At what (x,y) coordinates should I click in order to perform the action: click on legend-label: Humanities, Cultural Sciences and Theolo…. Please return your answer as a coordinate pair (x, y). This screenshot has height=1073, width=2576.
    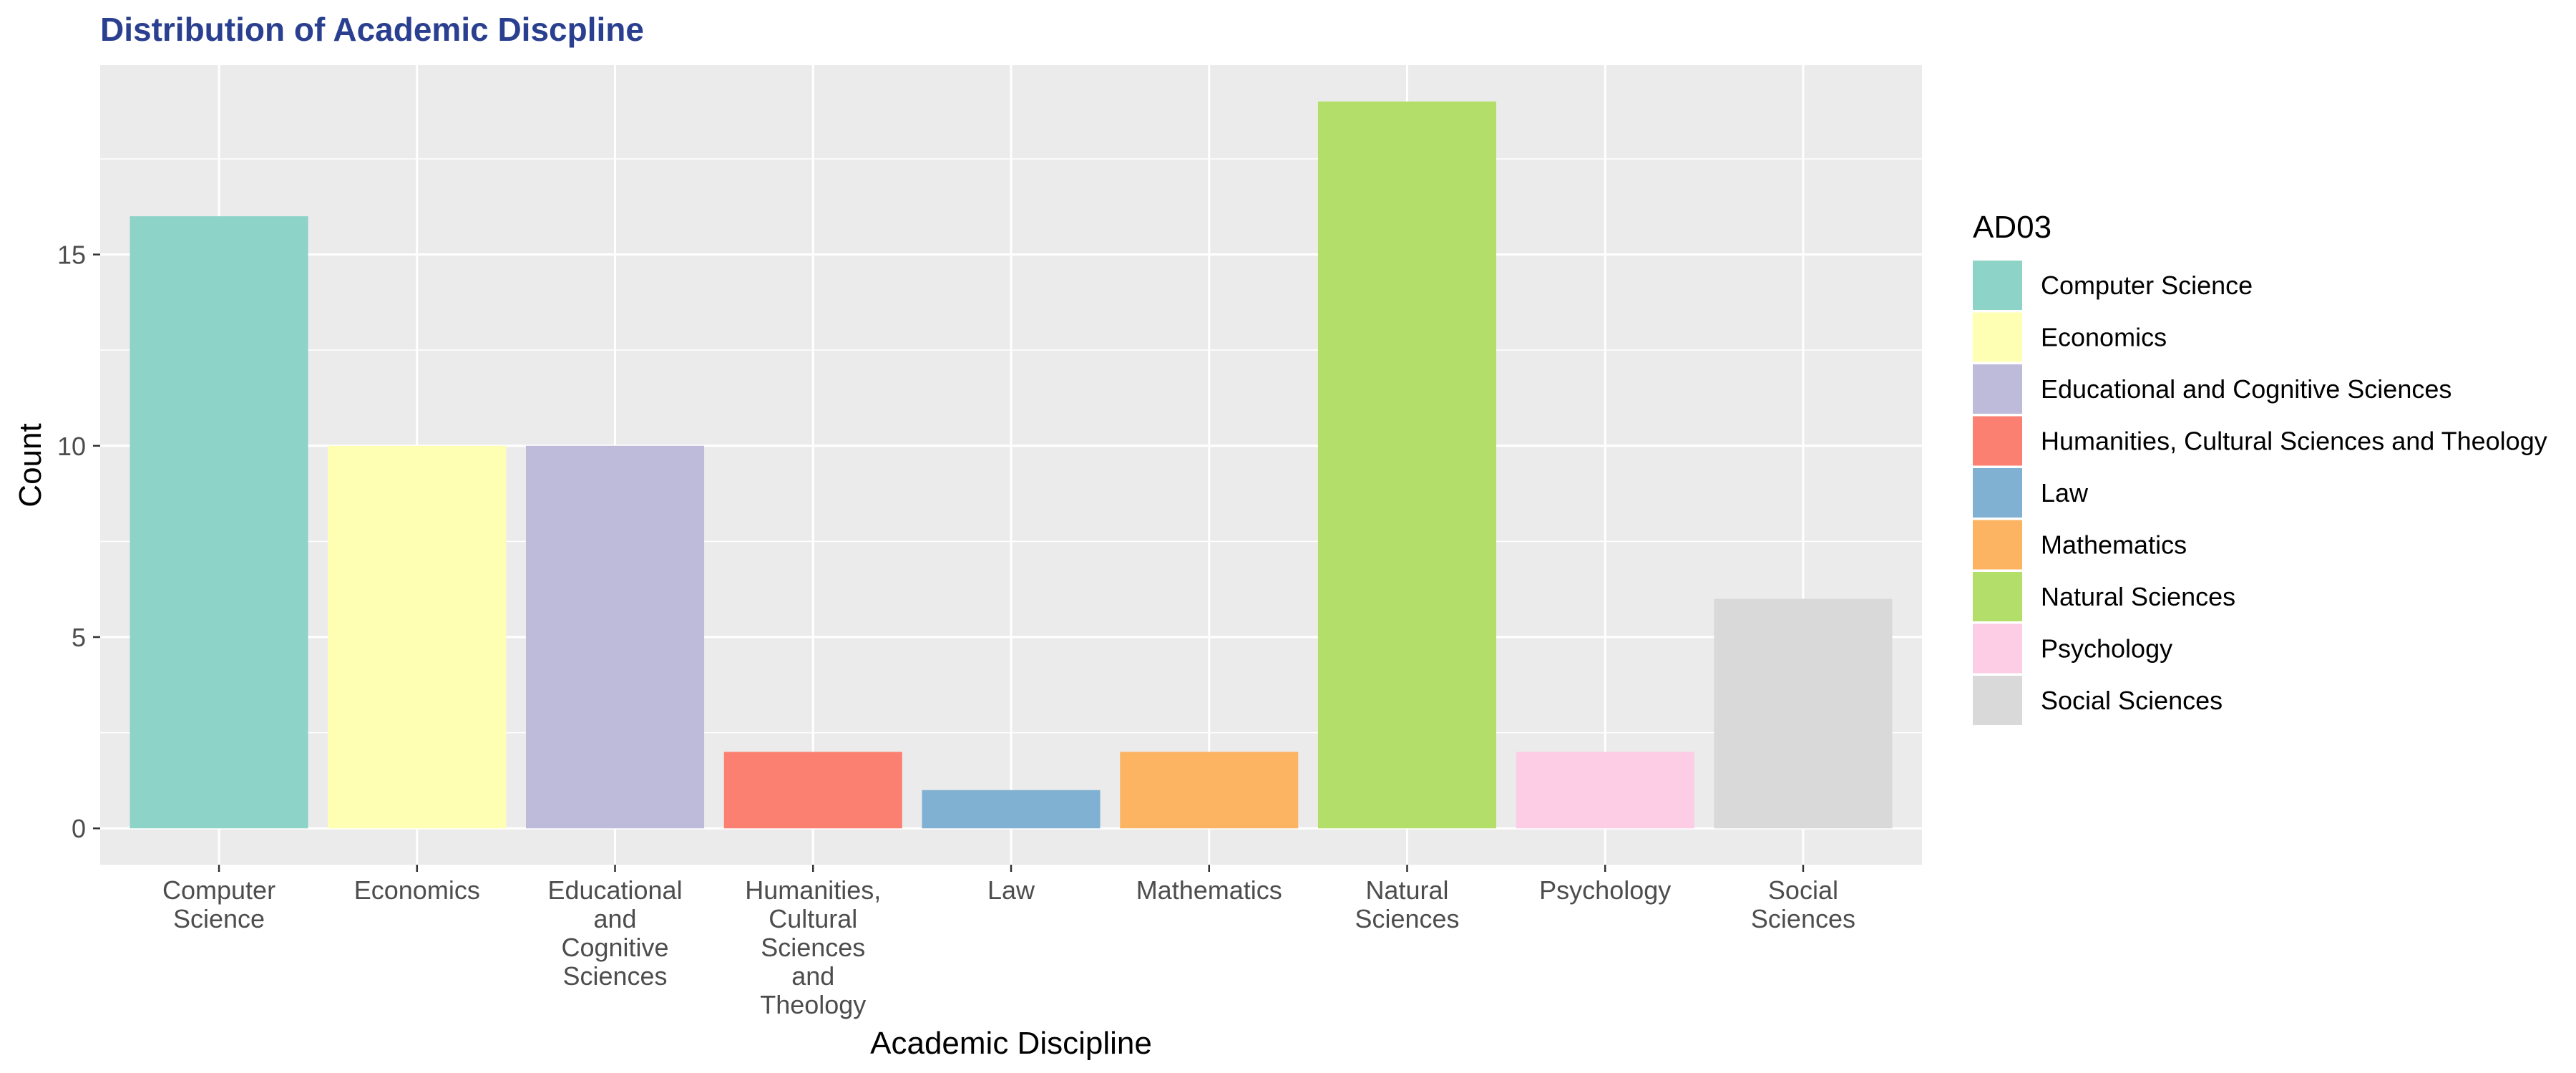
    Looking at the image, I should click on (2294, 441).